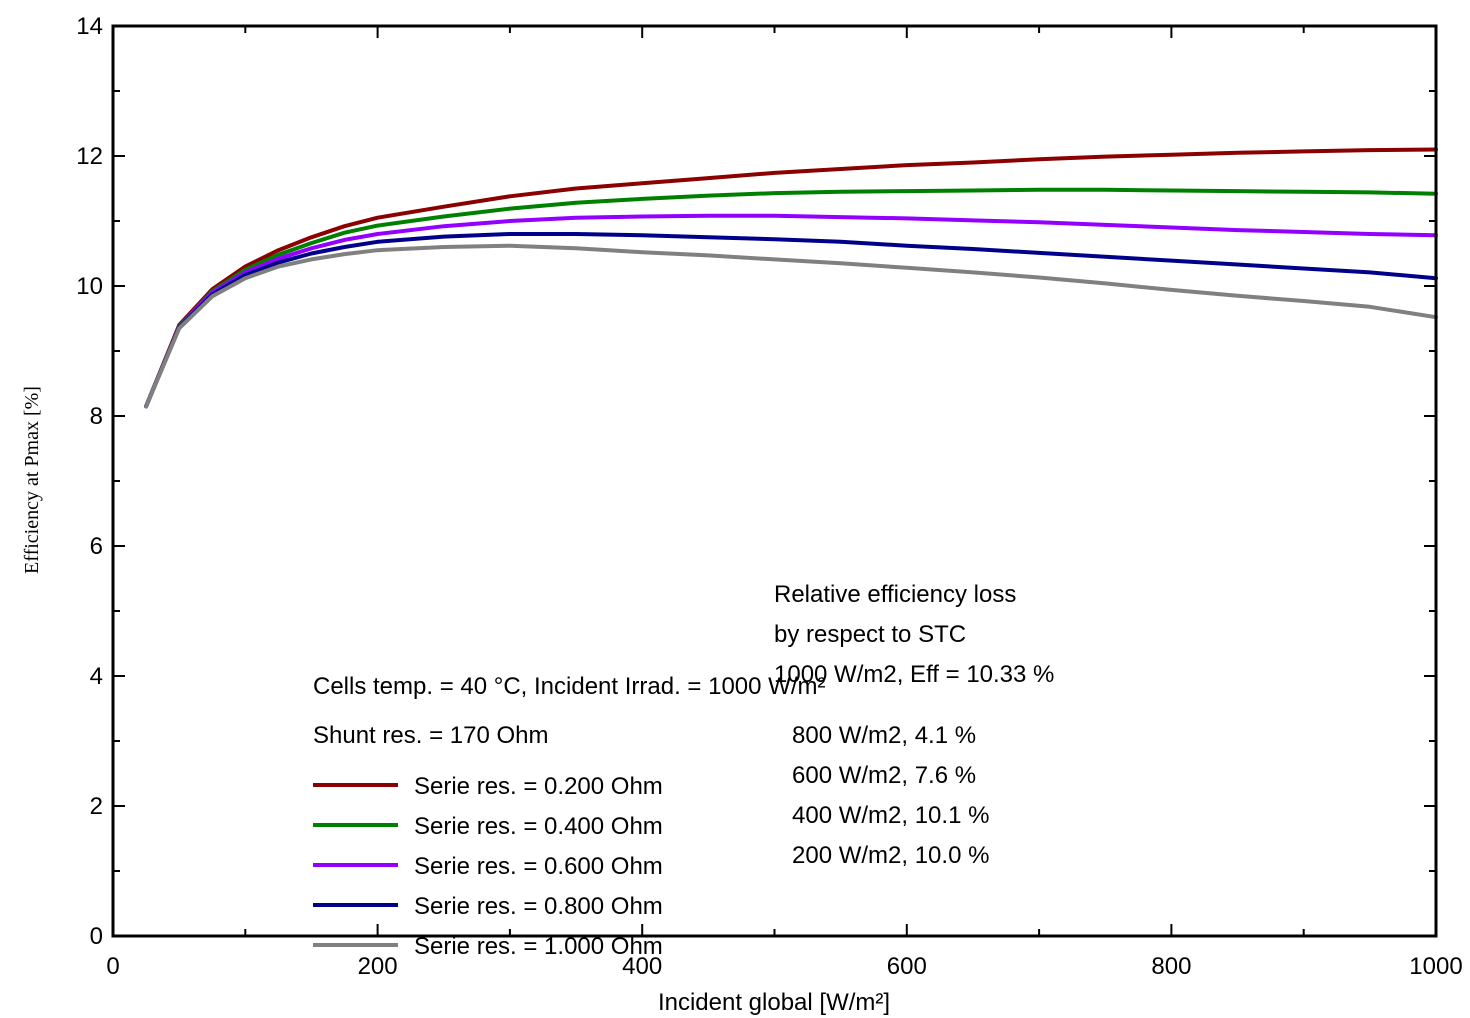 The width and height of the screenshot is (1470, 1018). Describe the element at coordinates (890, 815) in the screenshot. I see `loss-row: 400 W/m2, 10.1 %` at that location.